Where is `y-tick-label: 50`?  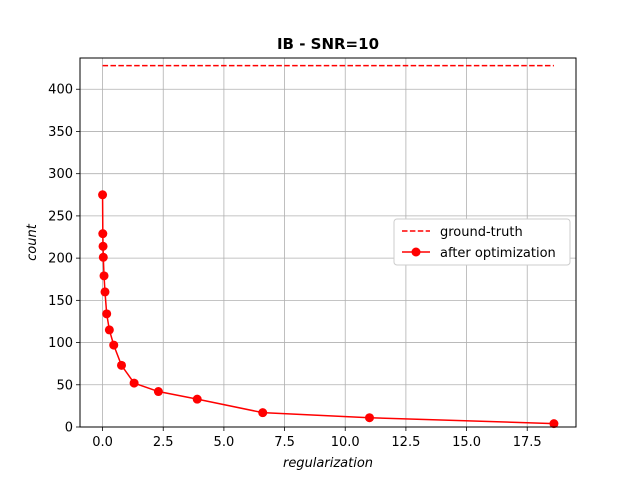
y-tick-label: 50 is located at coordinates (64, 385).